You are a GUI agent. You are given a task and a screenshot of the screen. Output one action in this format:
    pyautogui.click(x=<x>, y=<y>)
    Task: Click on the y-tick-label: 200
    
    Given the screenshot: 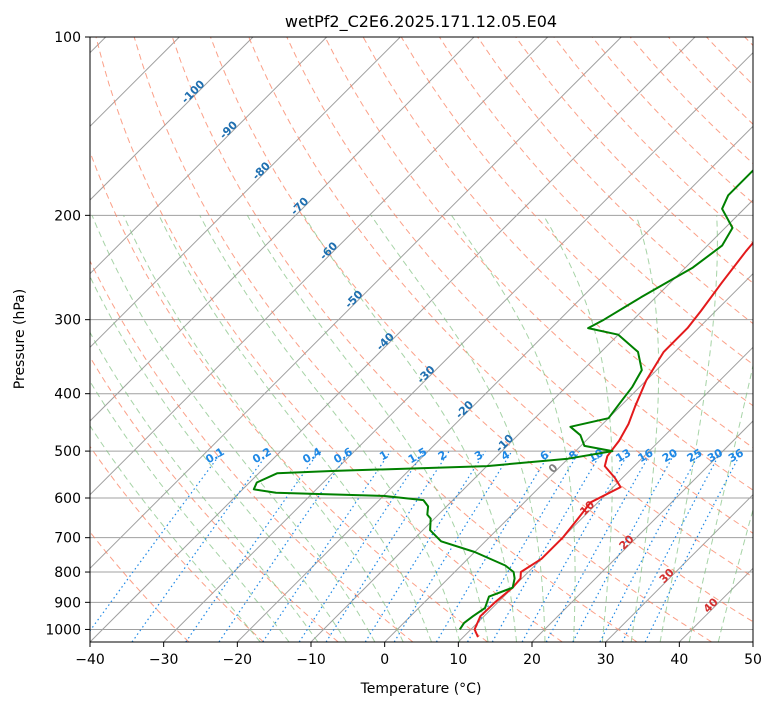 What is the action you would take?
    pyautogui.click(x=67, y=216)
    